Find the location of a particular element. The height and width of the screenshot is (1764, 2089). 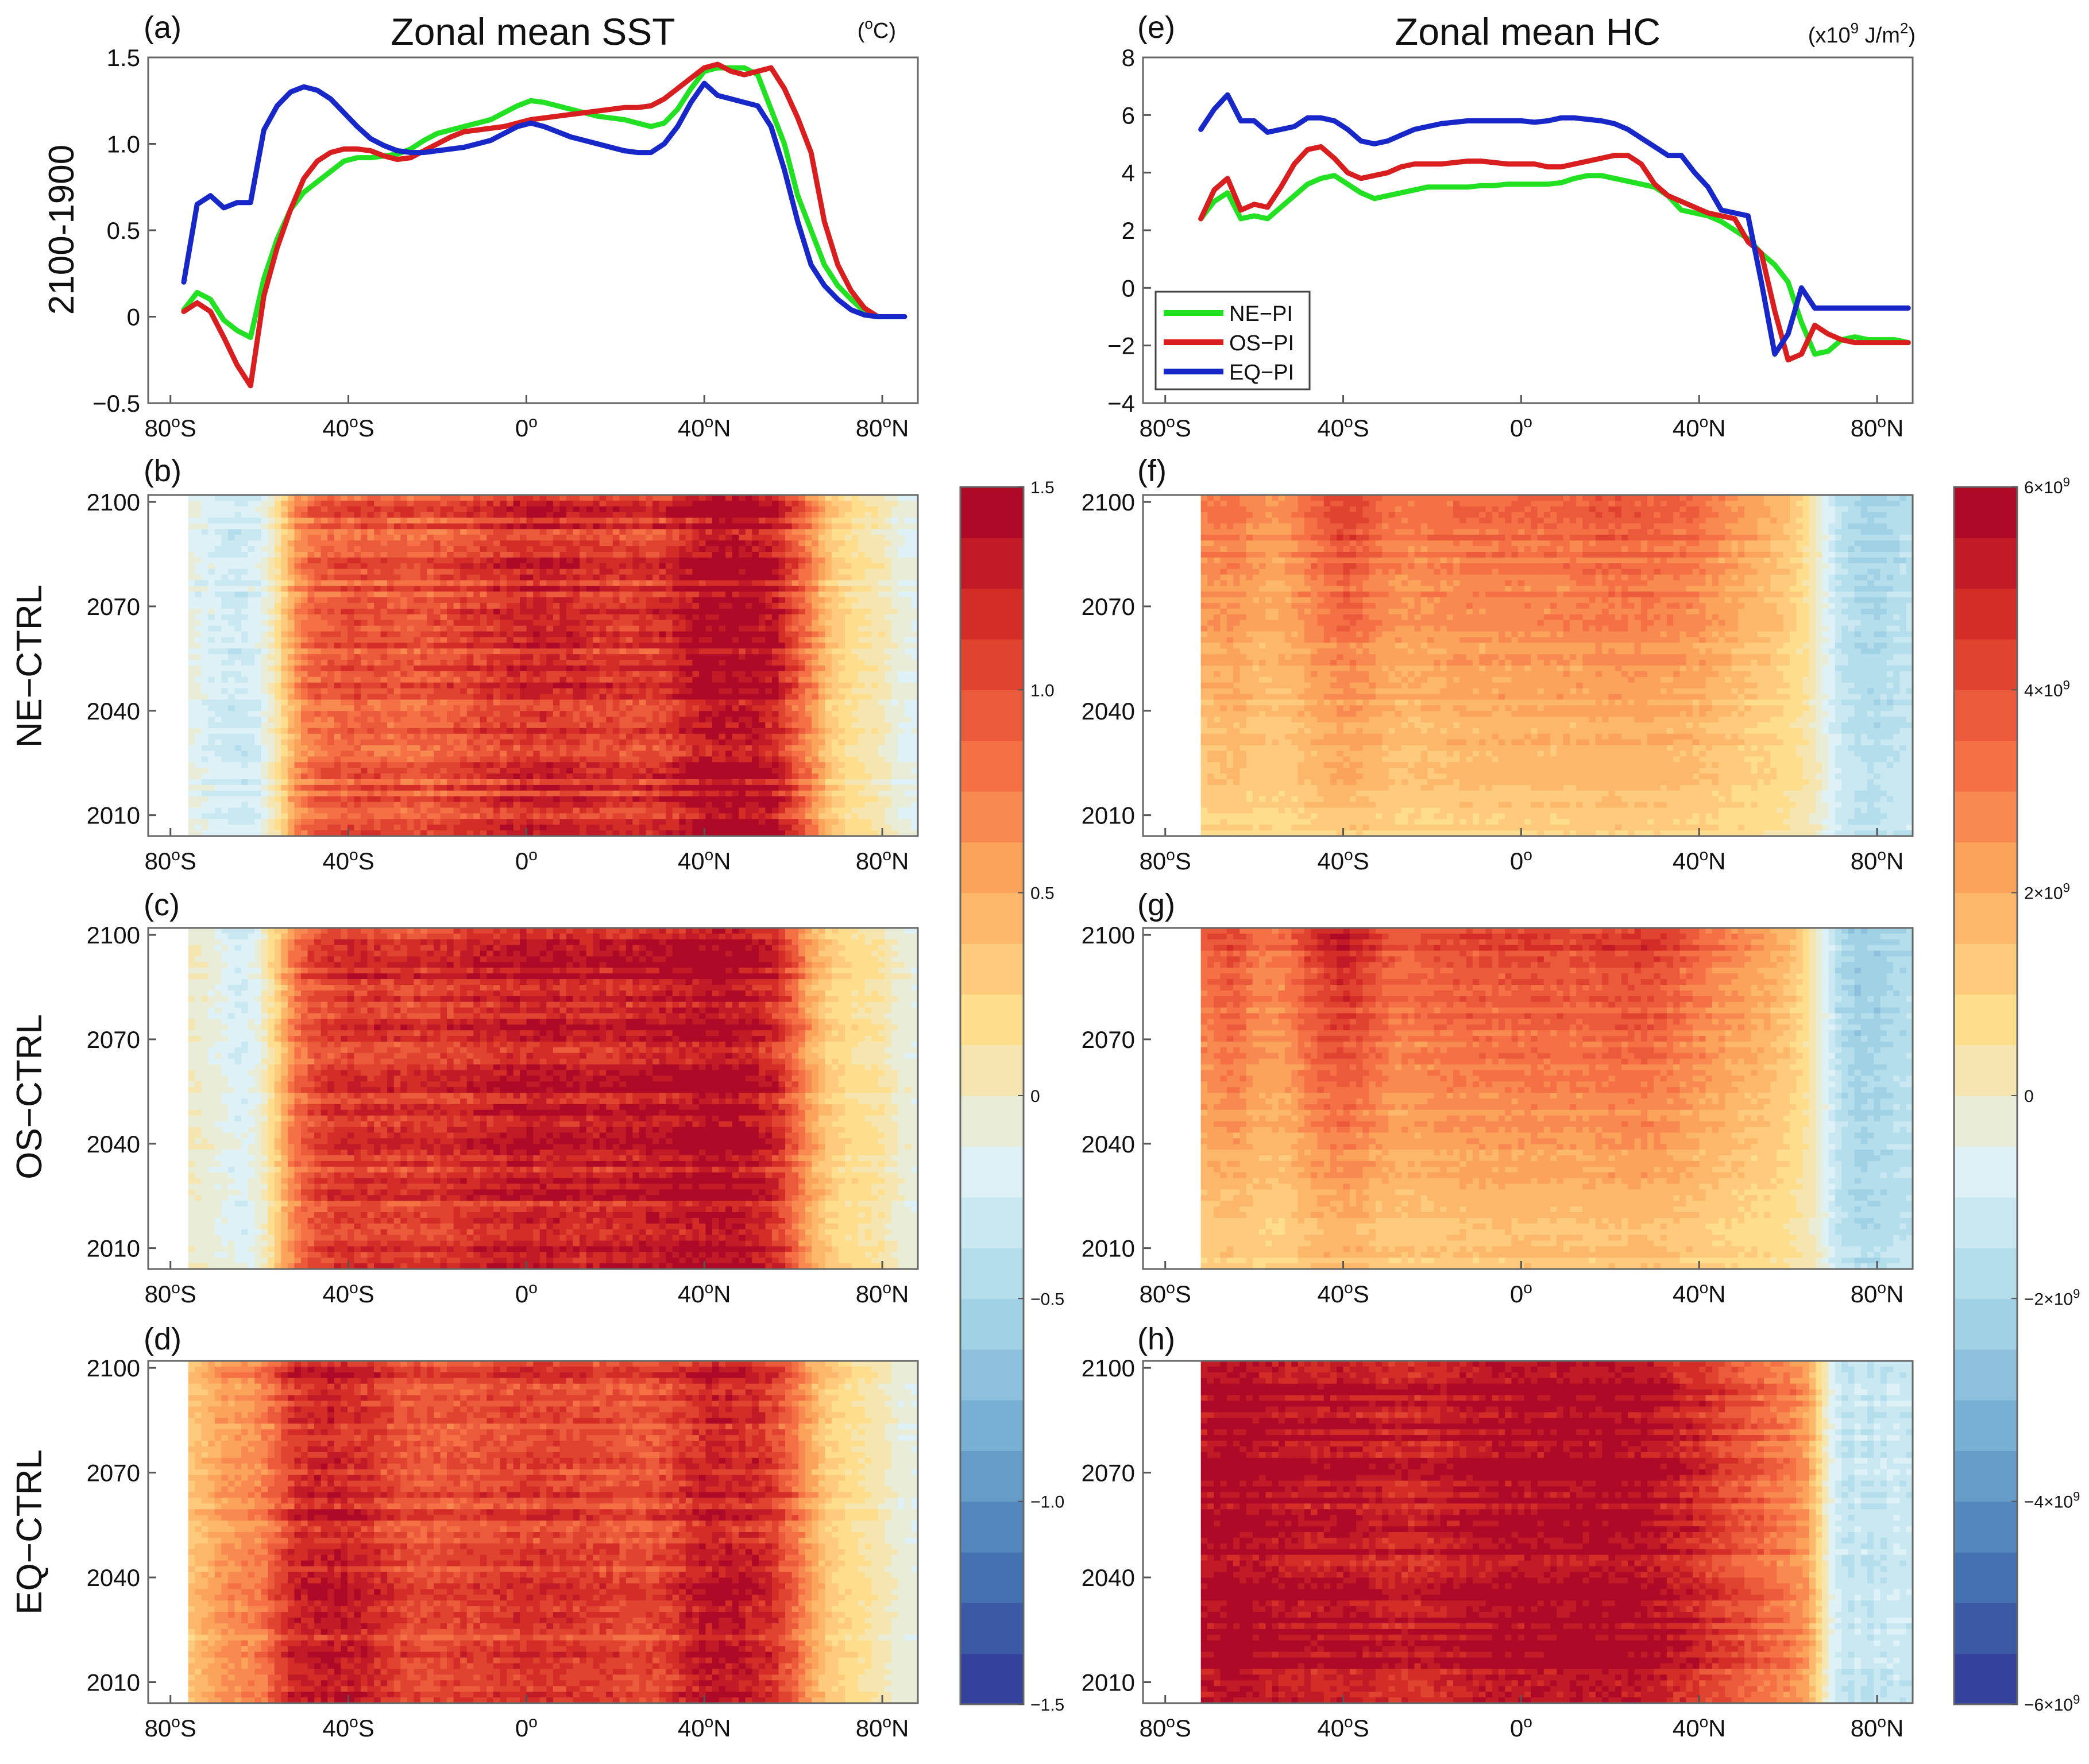

series-line-eq-pi is located at coordinates (1554, 224).